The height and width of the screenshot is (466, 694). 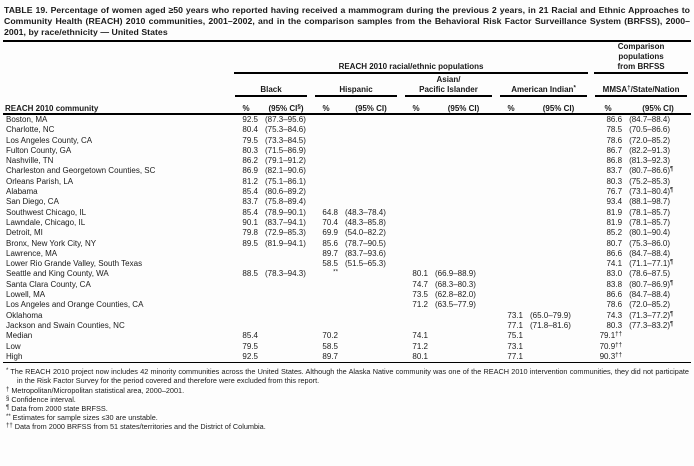 I want to click on mmsa-pct-cell: 83.7, so click(x=614, y=171).